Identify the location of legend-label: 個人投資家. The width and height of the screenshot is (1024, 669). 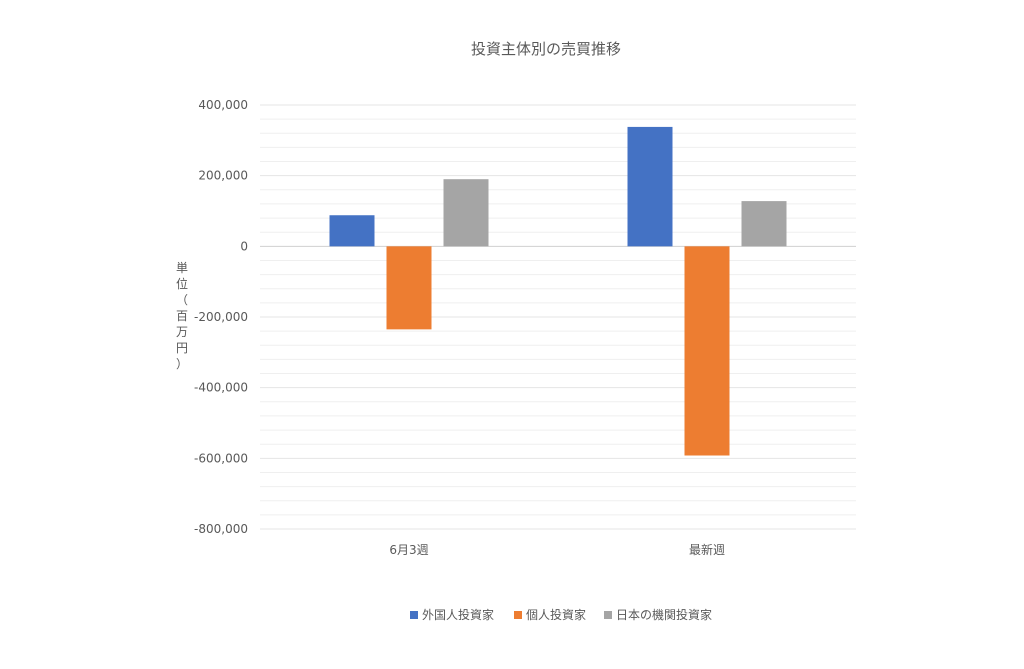
(556, 614).